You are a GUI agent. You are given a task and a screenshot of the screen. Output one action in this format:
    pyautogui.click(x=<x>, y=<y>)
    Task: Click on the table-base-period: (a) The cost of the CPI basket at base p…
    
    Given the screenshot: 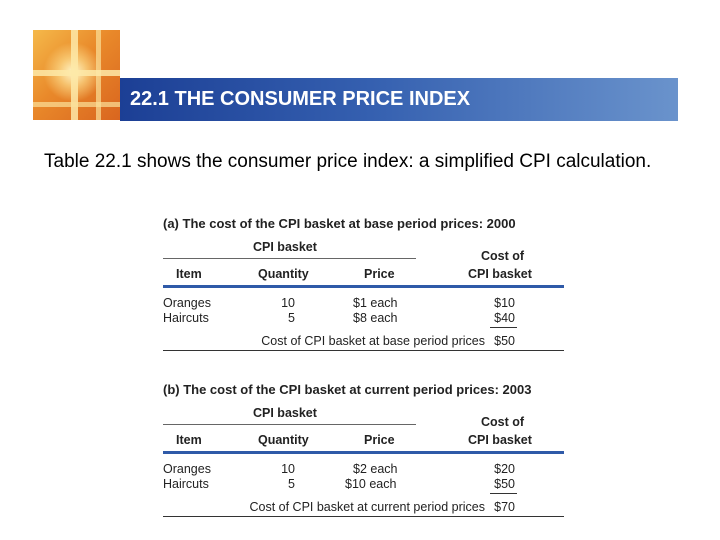 What is the action you would take?
    pyautogui.click(x=363, y=284)
    